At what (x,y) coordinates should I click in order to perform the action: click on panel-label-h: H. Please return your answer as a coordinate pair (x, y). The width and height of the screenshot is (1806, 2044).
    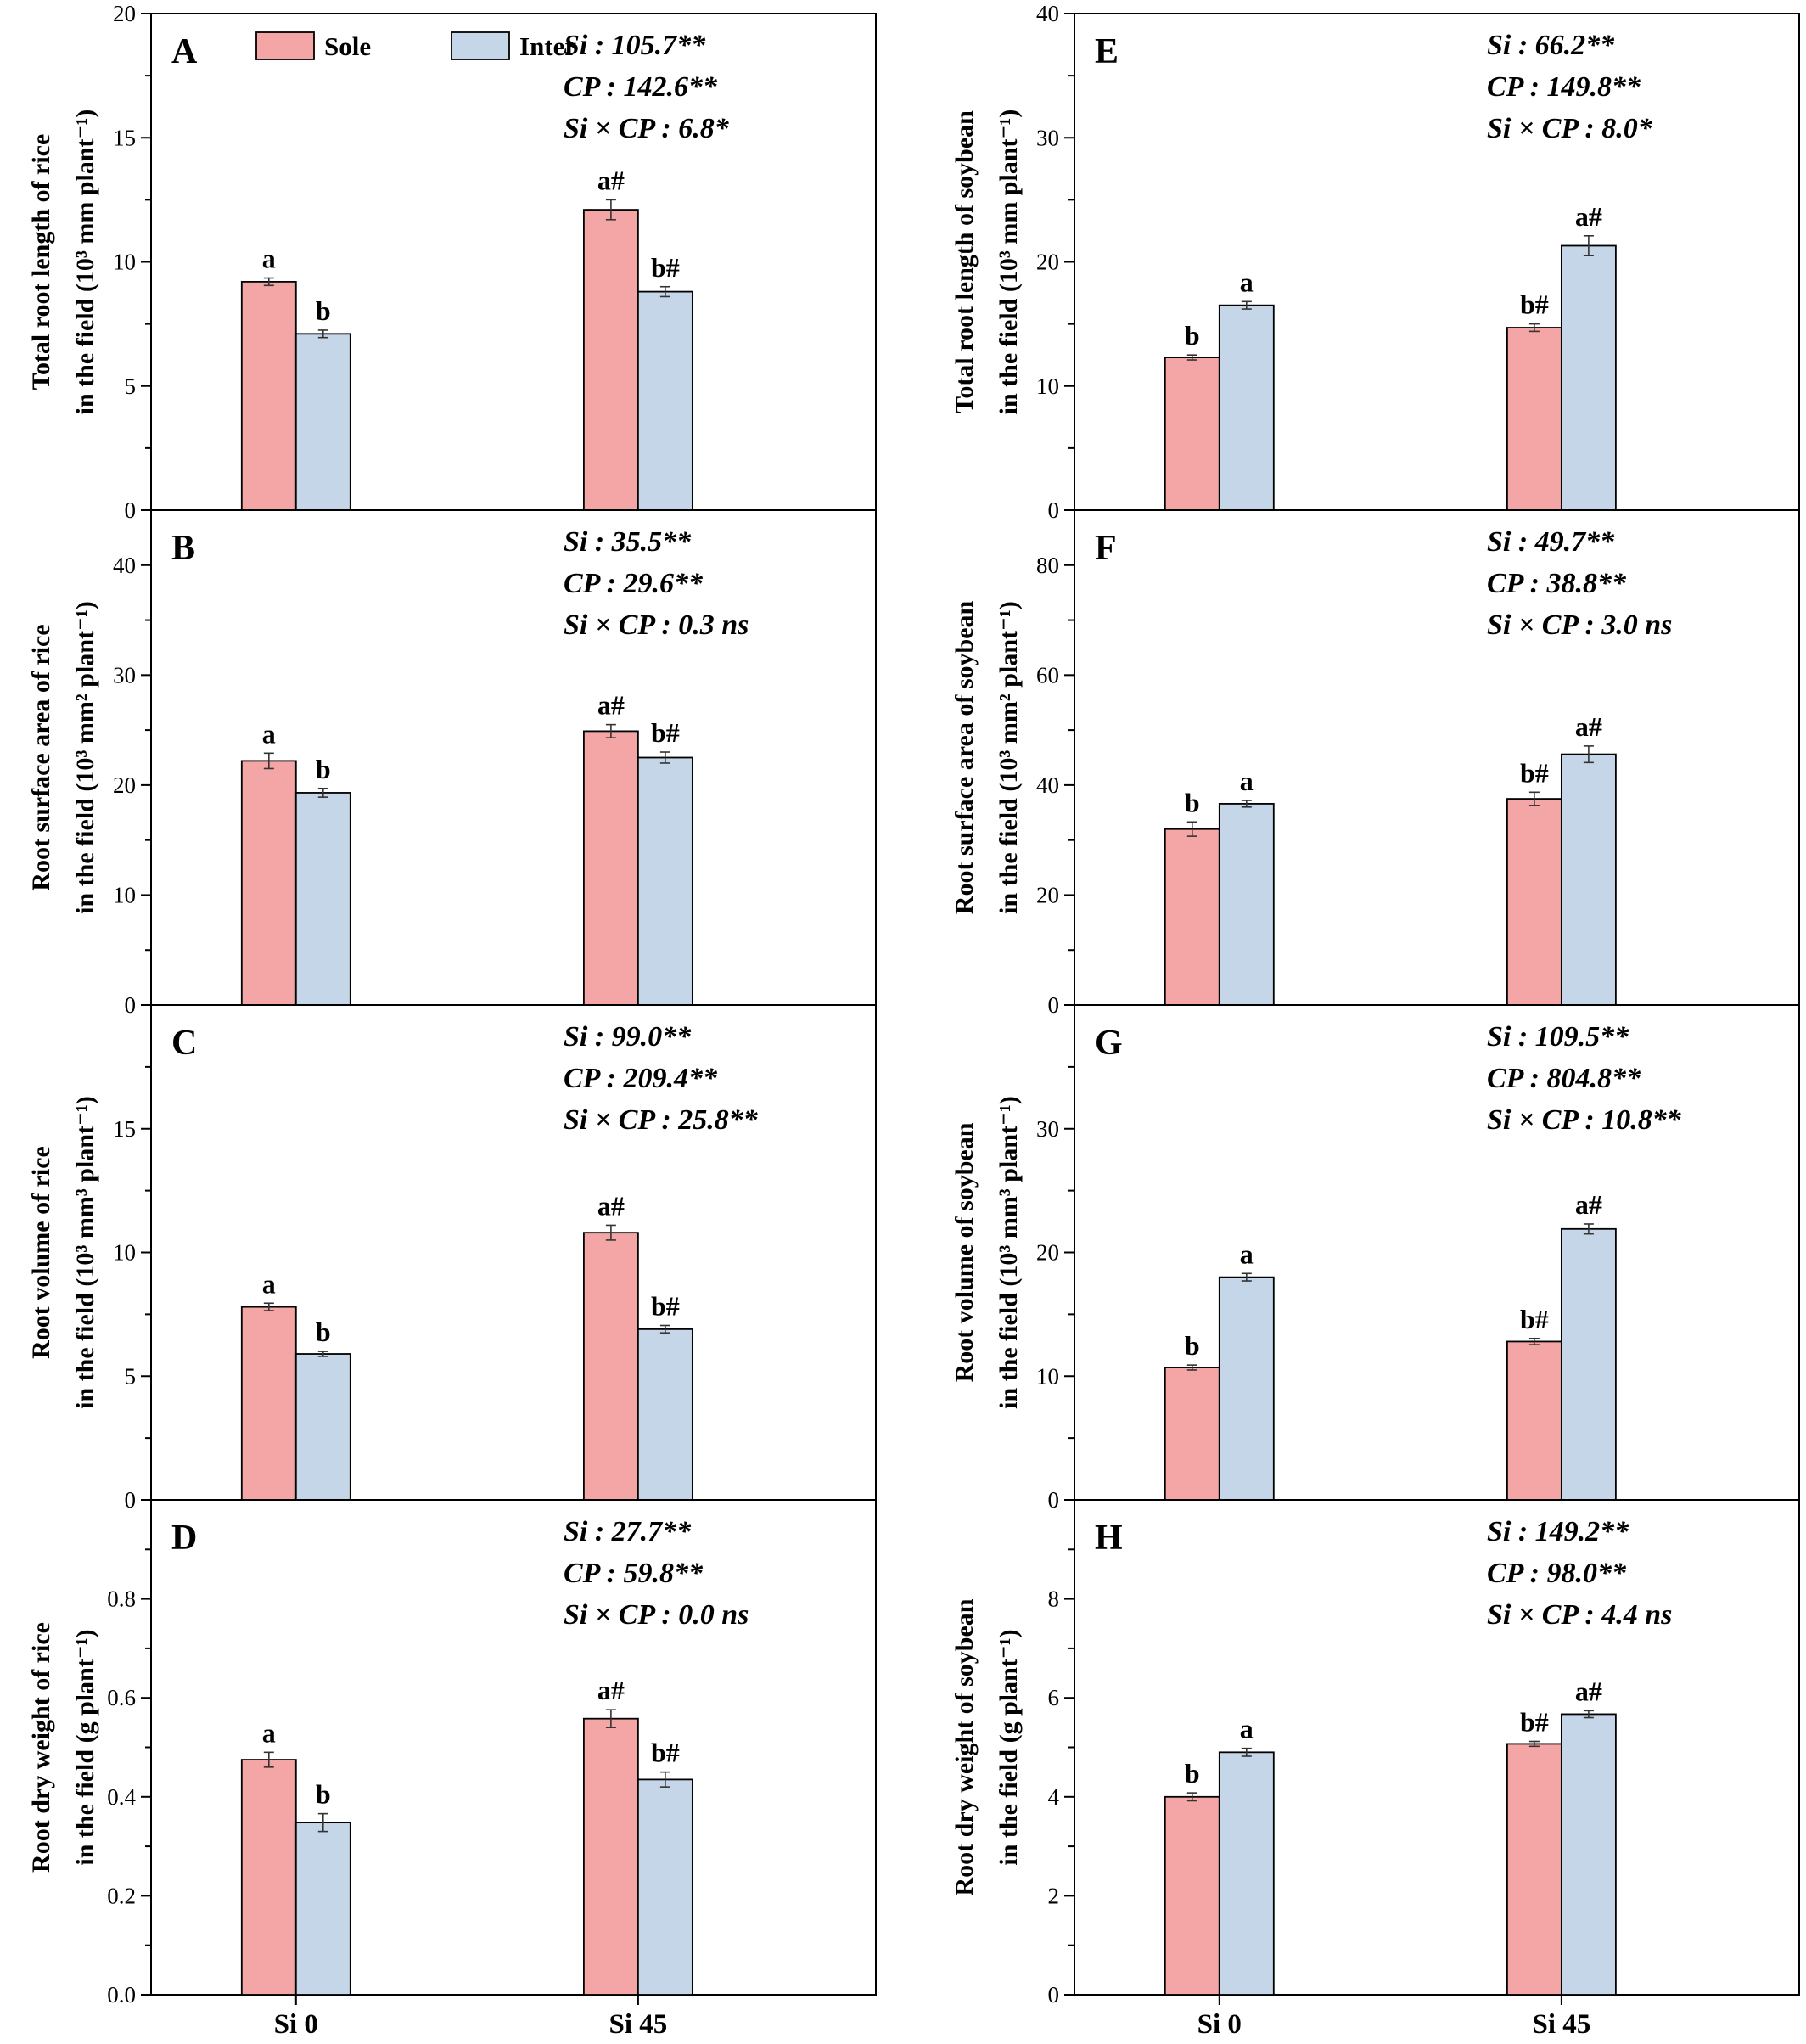
    Looking at the image, I should click on (1109, 1538).